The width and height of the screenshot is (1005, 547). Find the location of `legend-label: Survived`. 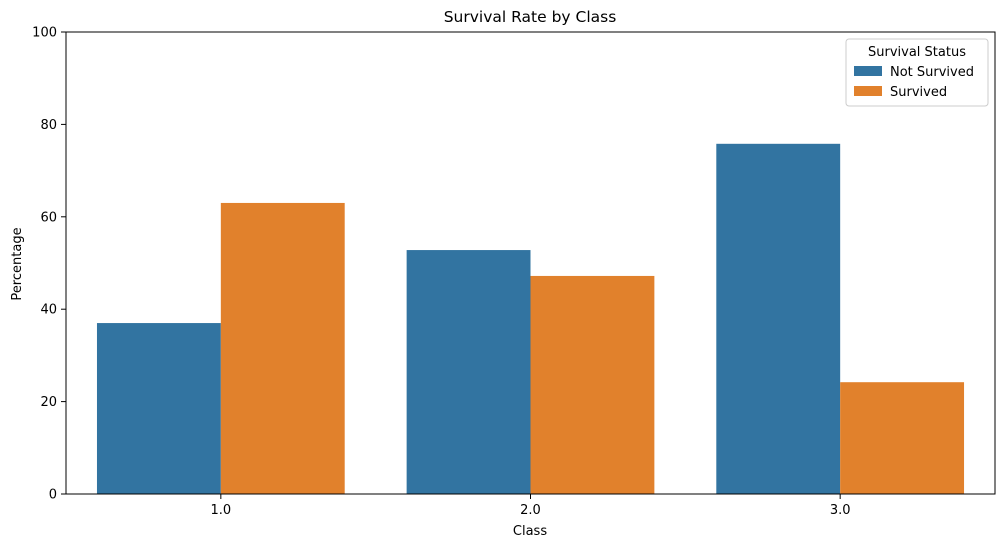

legend-label: Survived is located at coordinates (918, 92).